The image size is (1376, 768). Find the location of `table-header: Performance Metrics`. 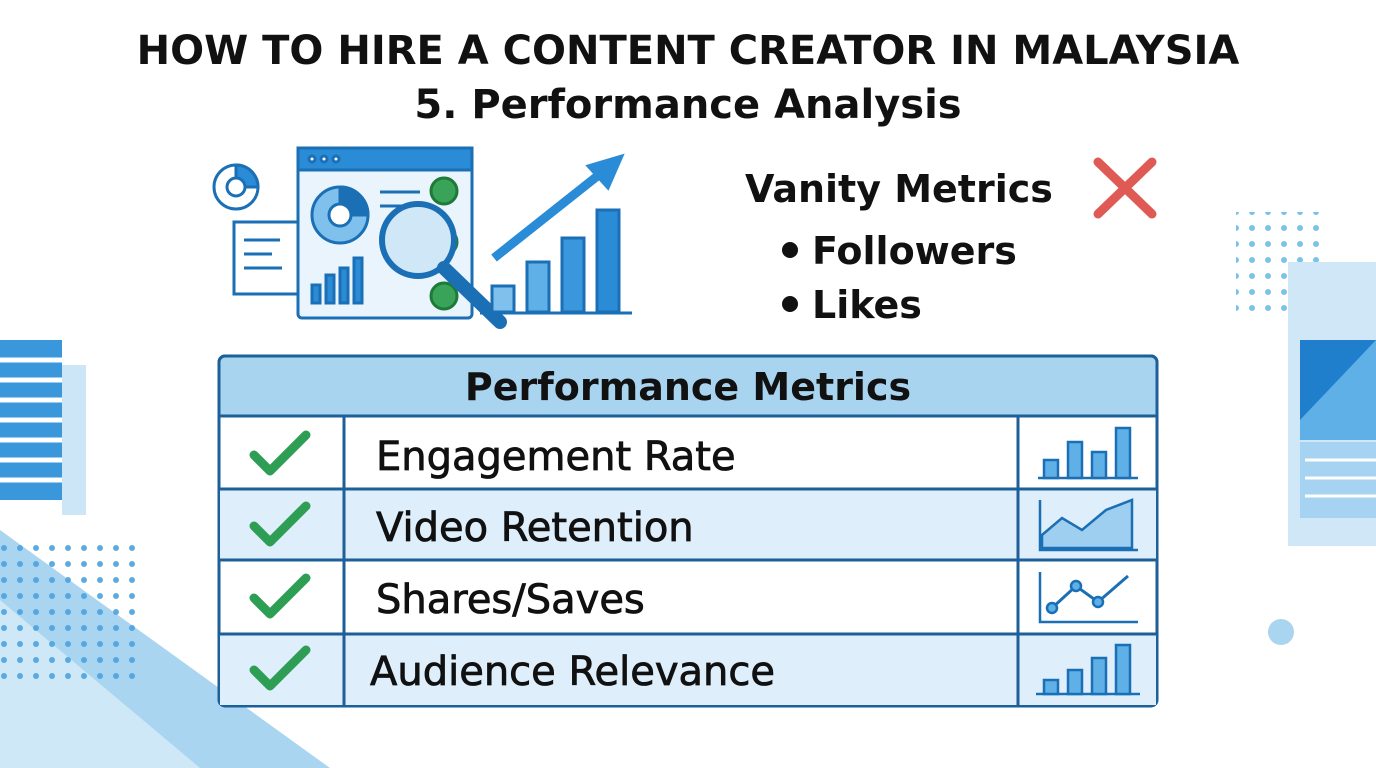

table-header: Performance Metrics is located at coordinates (688, 387).